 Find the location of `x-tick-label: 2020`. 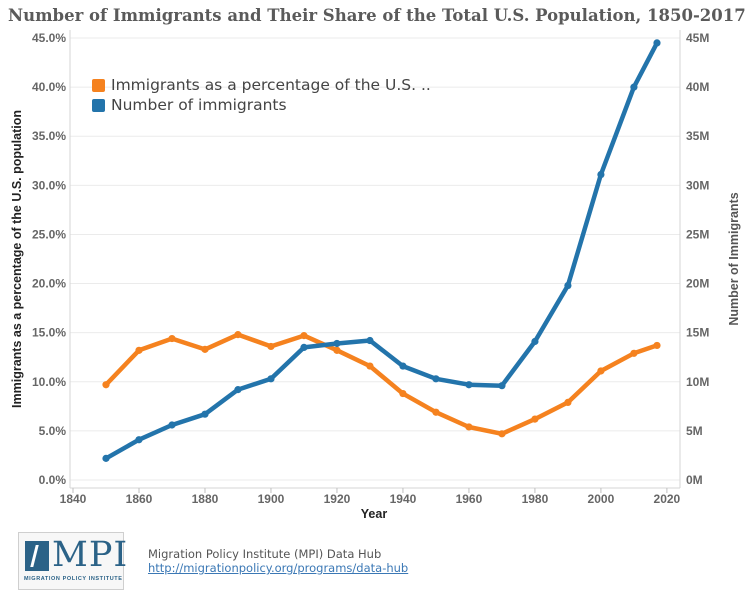

x-tick-label: 2020 is located at coordinates (667, 499).